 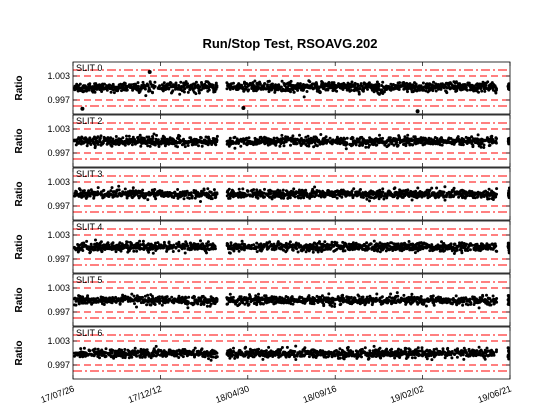 What do you see at coordinates (19, 247) in the screenshot?
I see `y-axis-label: Ratio` at bounding box center [19, 247].